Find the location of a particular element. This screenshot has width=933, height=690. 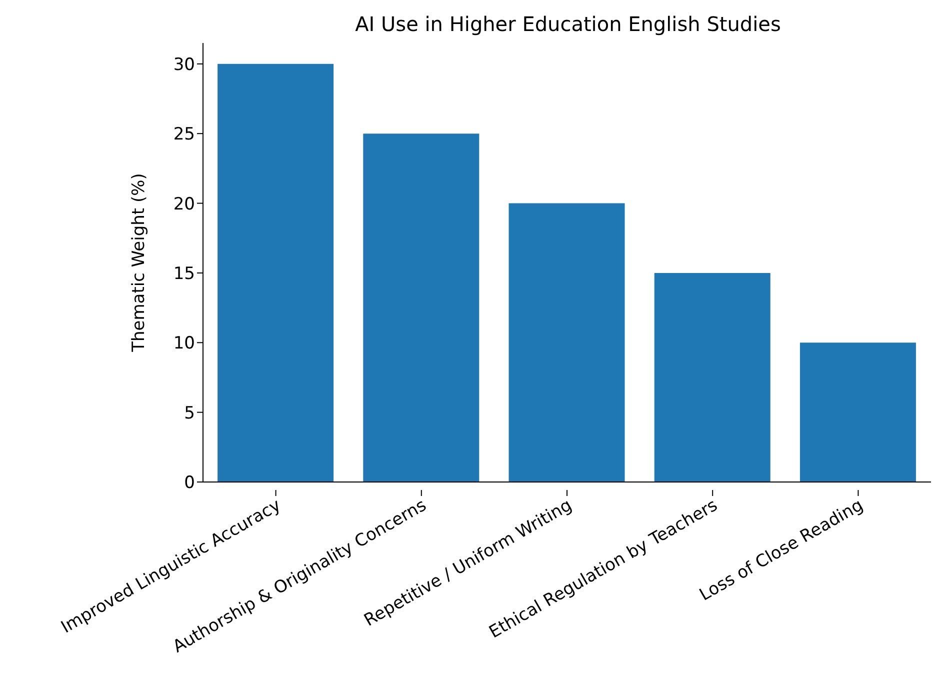

y-tick-label: 25 is located at coordinates (184, 134).